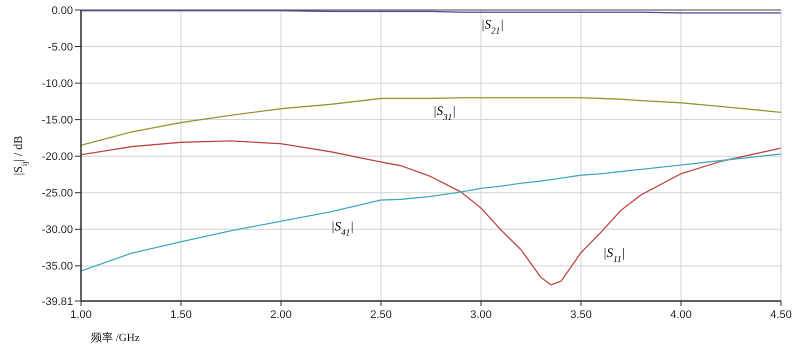 The height and width of the screenshot is (347, 794). I want to click on x-tick-label: 4.50, so click(781, 315).